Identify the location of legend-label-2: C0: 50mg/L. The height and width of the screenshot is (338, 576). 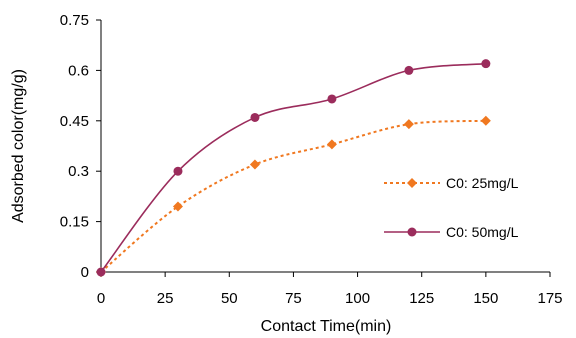
(482, 232).